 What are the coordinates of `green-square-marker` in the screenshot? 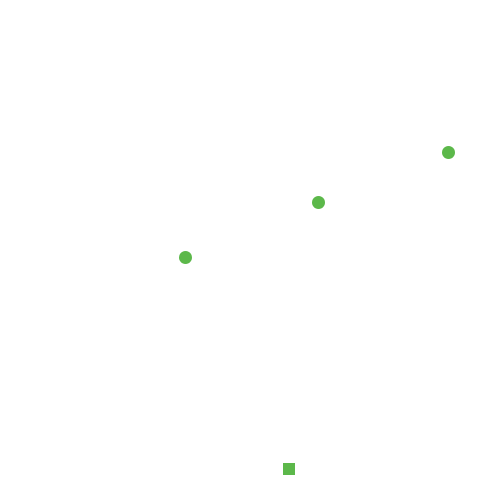 It's located at (289, 469).